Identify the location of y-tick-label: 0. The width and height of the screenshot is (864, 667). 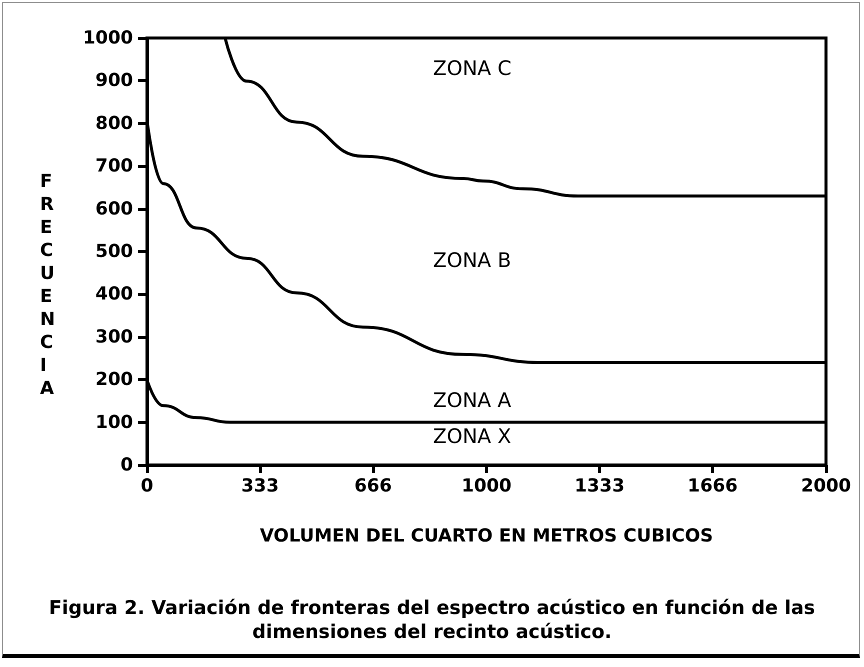
(126, 465).